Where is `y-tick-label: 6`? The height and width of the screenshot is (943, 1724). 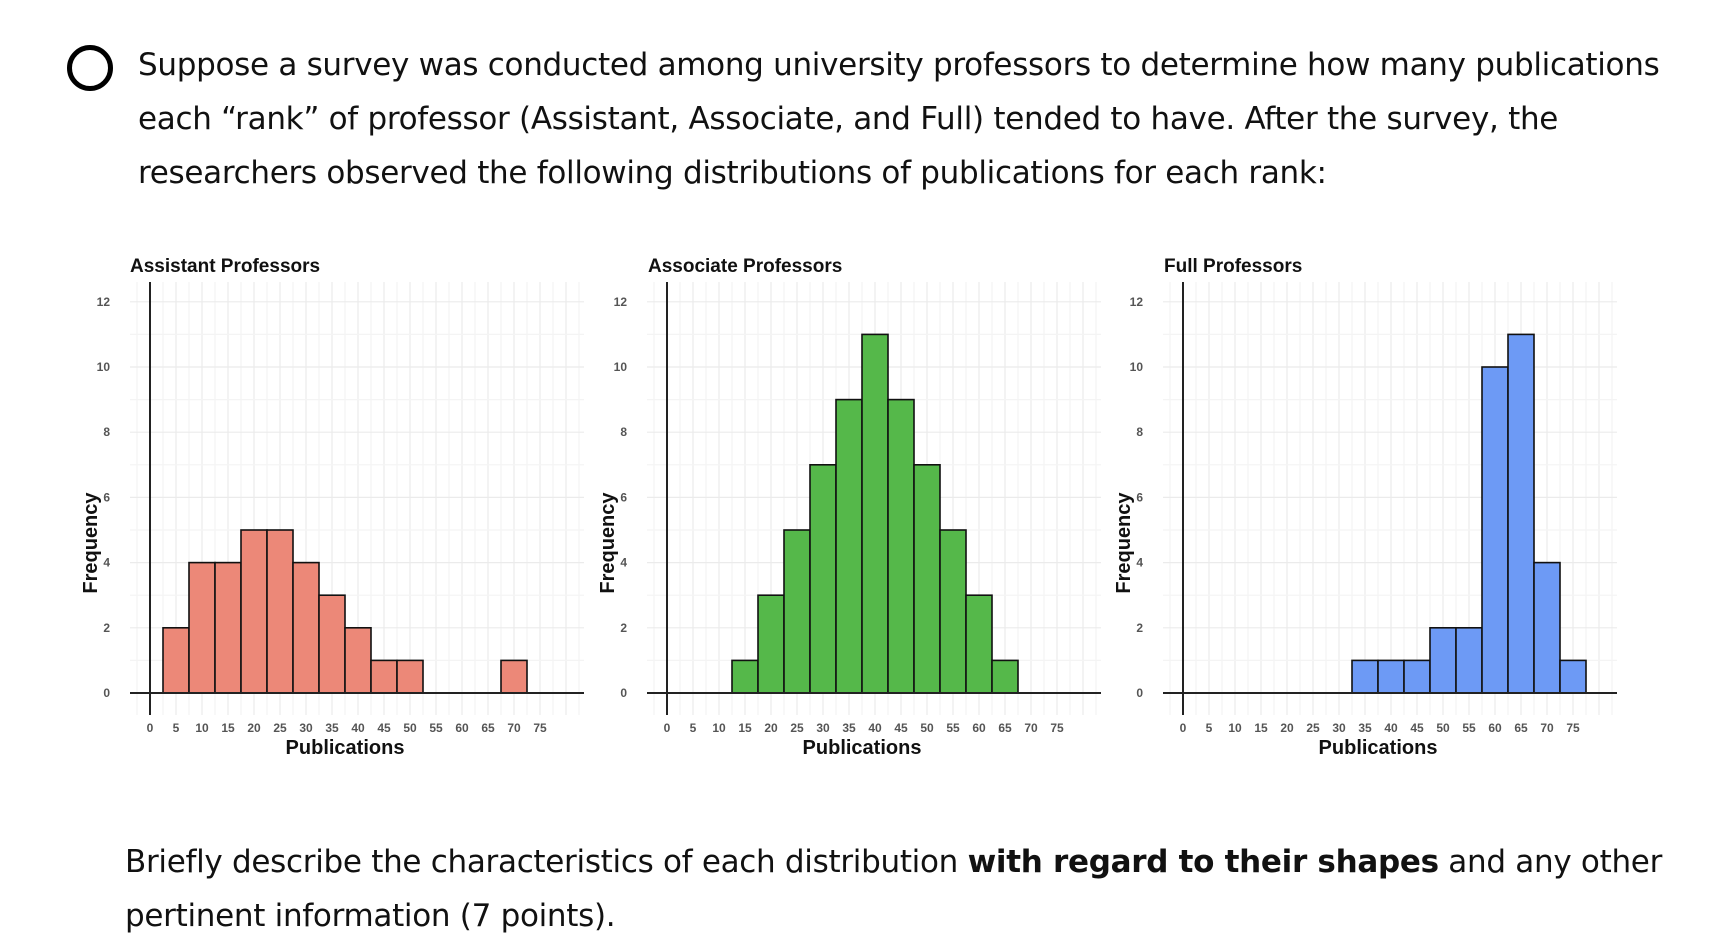
y-tick-label: 6 is located at coordinates (1139, 497).